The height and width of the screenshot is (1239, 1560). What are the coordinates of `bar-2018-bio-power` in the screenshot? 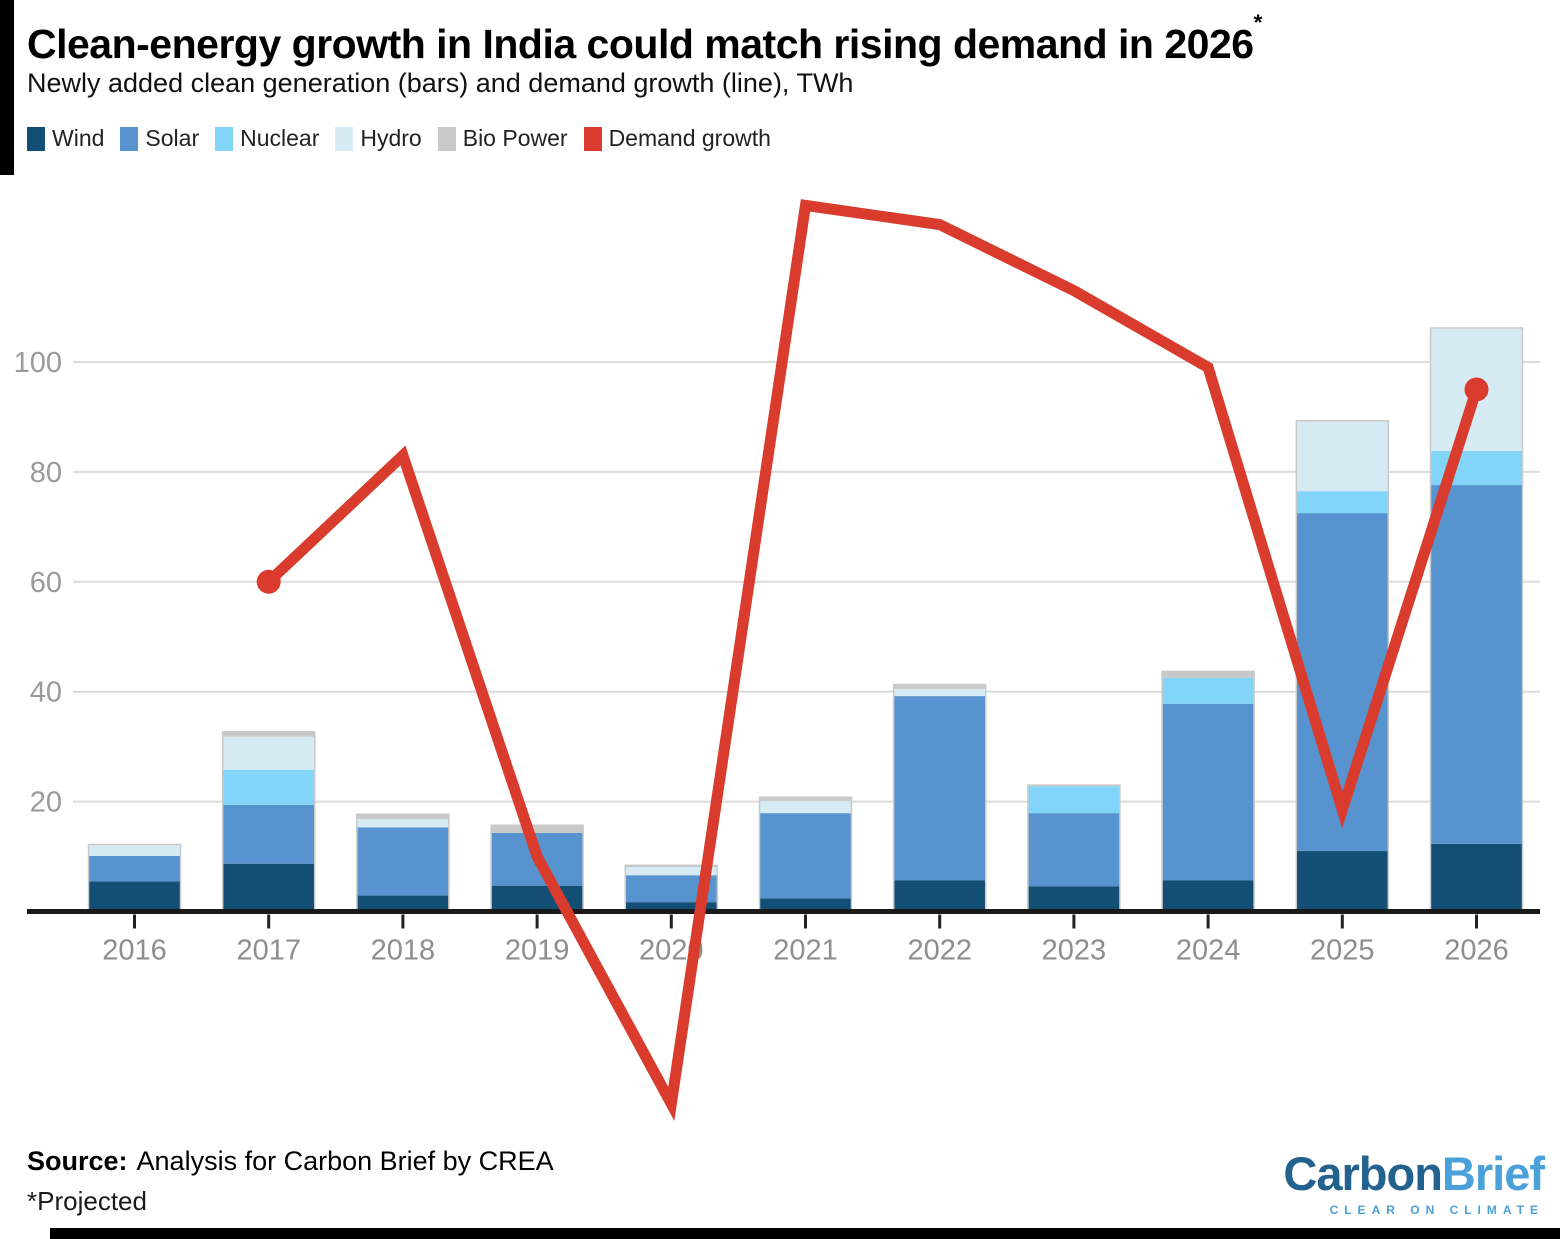 It's located at (402, 817).